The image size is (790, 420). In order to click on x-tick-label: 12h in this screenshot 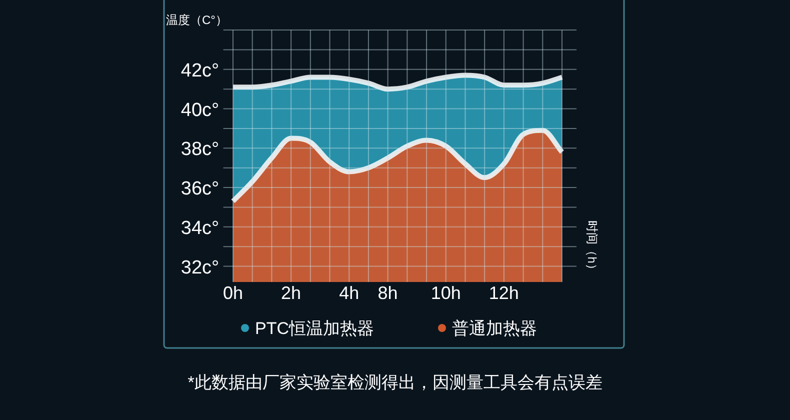, I will do `click(503, 293)`.